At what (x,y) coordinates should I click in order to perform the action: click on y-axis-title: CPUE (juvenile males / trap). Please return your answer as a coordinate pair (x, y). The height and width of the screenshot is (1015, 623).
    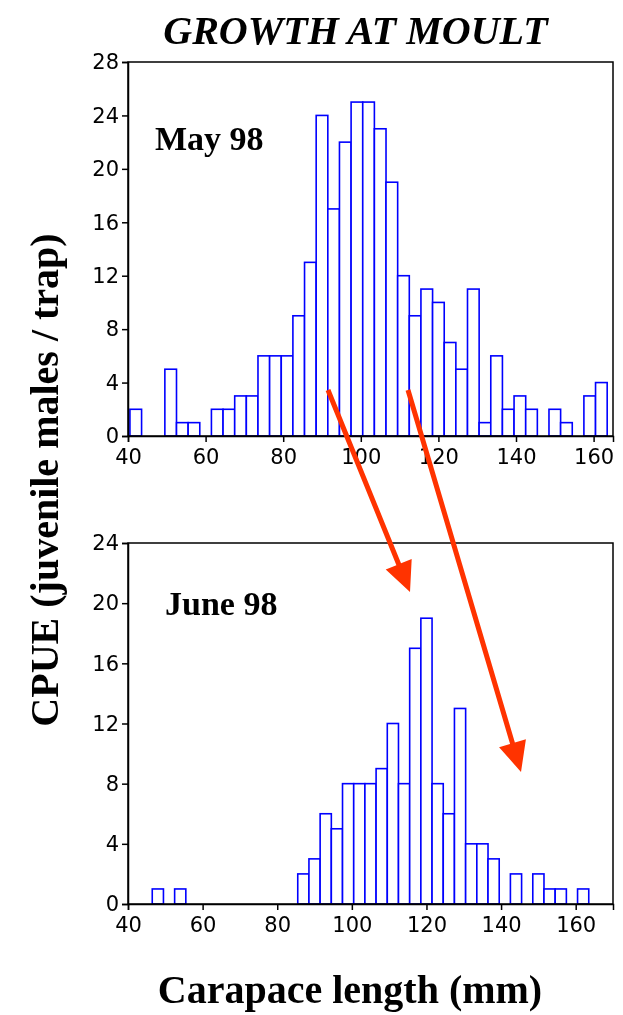
    Looking at the image, I should click on (44, 480).